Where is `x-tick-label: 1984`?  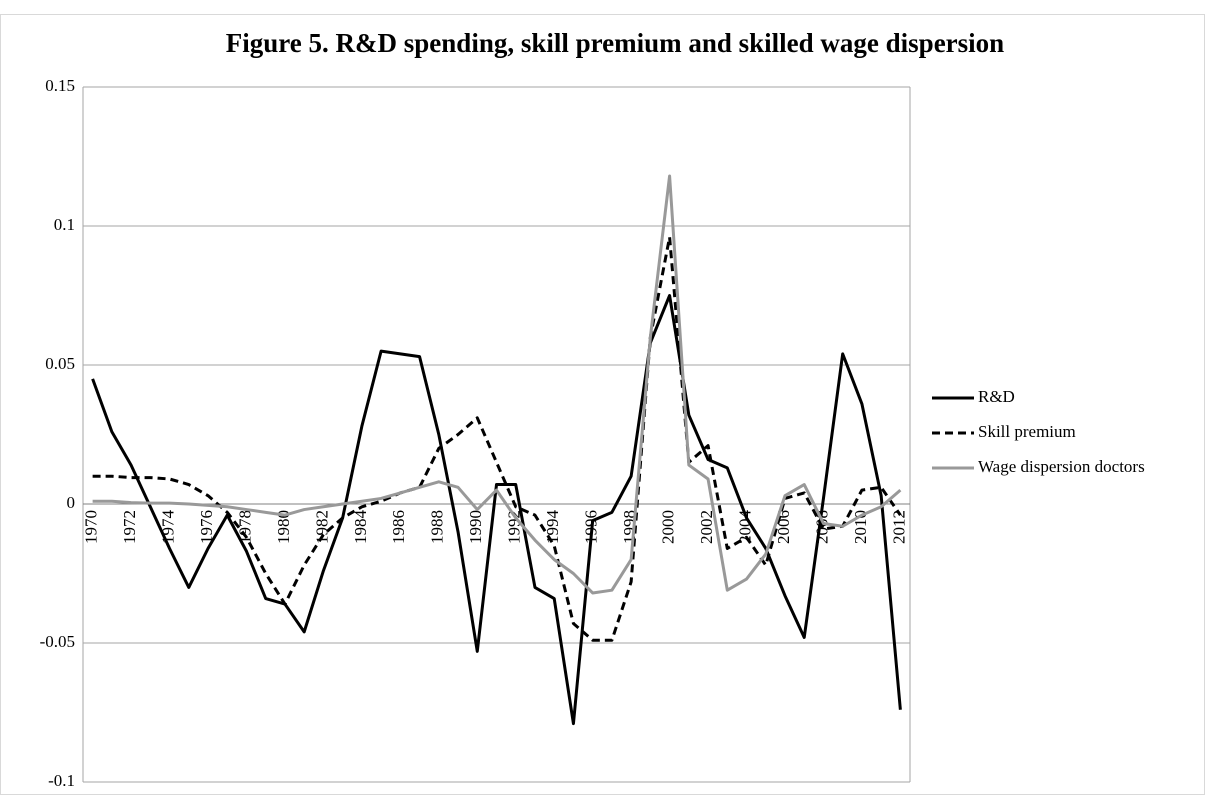
x-tick-label: 1984 is located at coordinates (360, 527).